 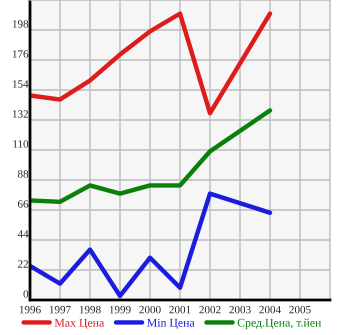 I want to click on x-tick-label: 2000, so click(x=150, y=310).